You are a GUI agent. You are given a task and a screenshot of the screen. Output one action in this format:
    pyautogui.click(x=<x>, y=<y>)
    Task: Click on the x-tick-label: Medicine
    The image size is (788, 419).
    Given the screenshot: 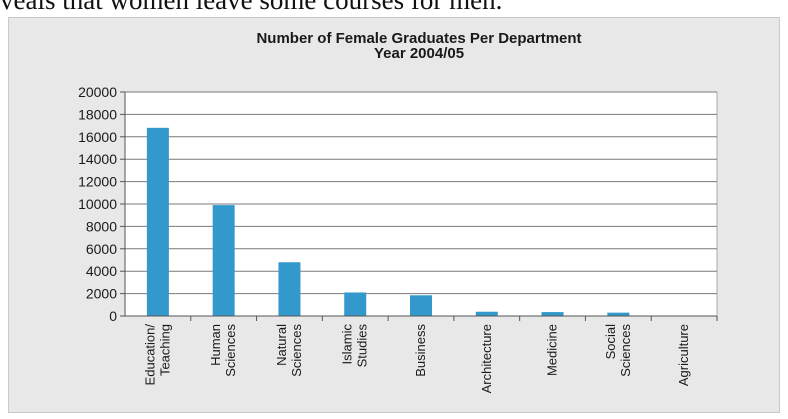 What is the action you would take?
    pyautogui.click(x=552, y=350)
    